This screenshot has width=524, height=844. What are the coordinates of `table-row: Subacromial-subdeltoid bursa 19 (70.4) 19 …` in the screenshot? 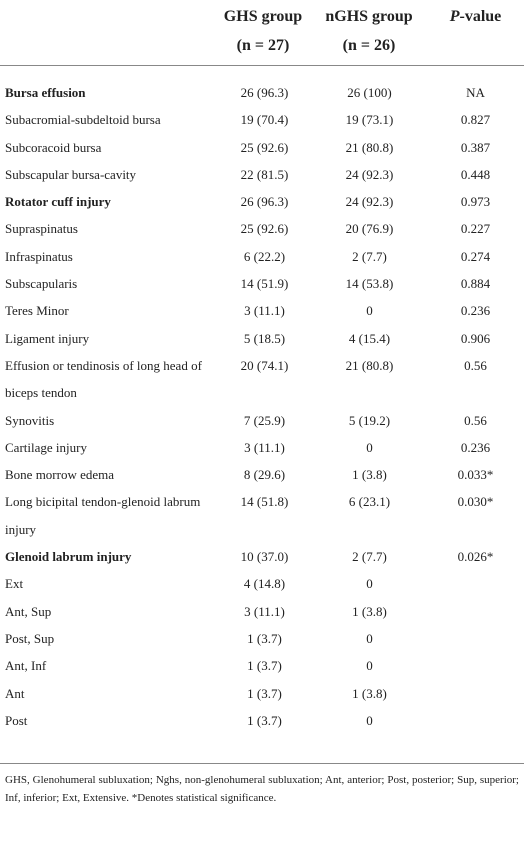 It's located at (262, 119).